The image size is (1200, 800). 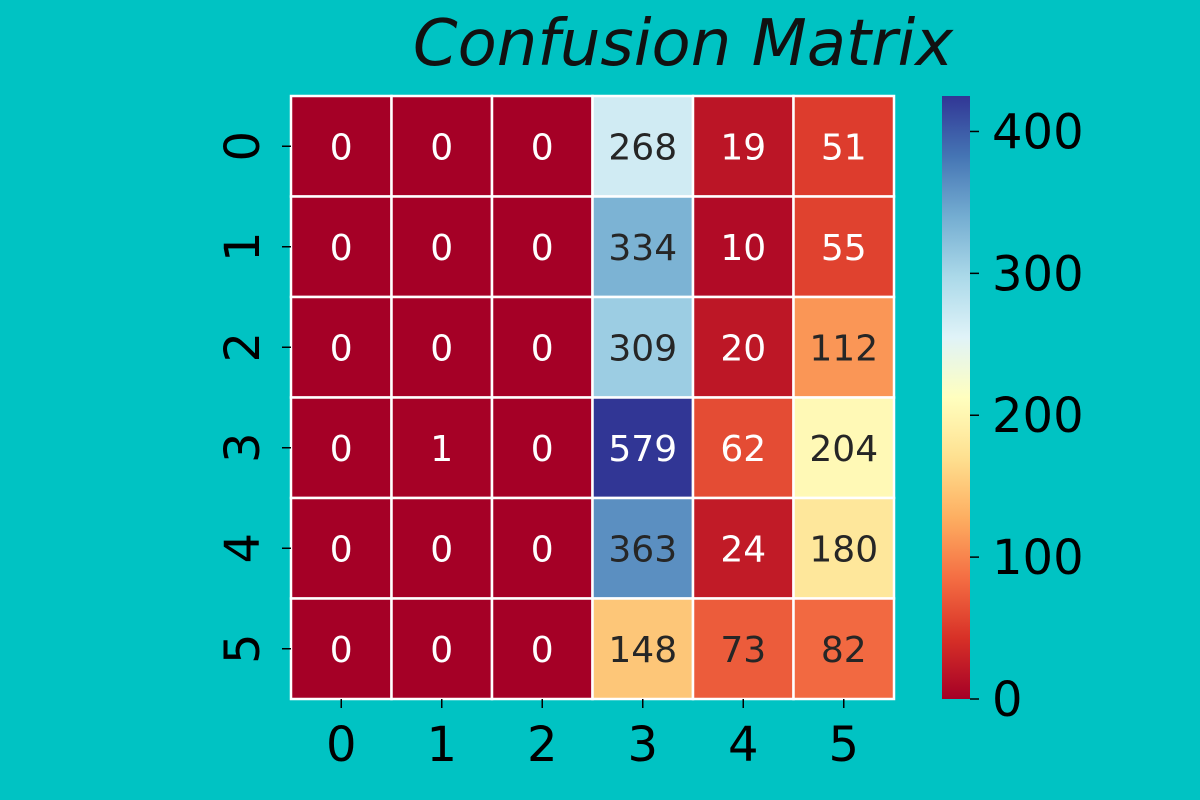 What do you see at coordinates (1038, 558) in the screenshot?
I see `colorbar-tick-label: 100` at bounding box center [1038, 558].